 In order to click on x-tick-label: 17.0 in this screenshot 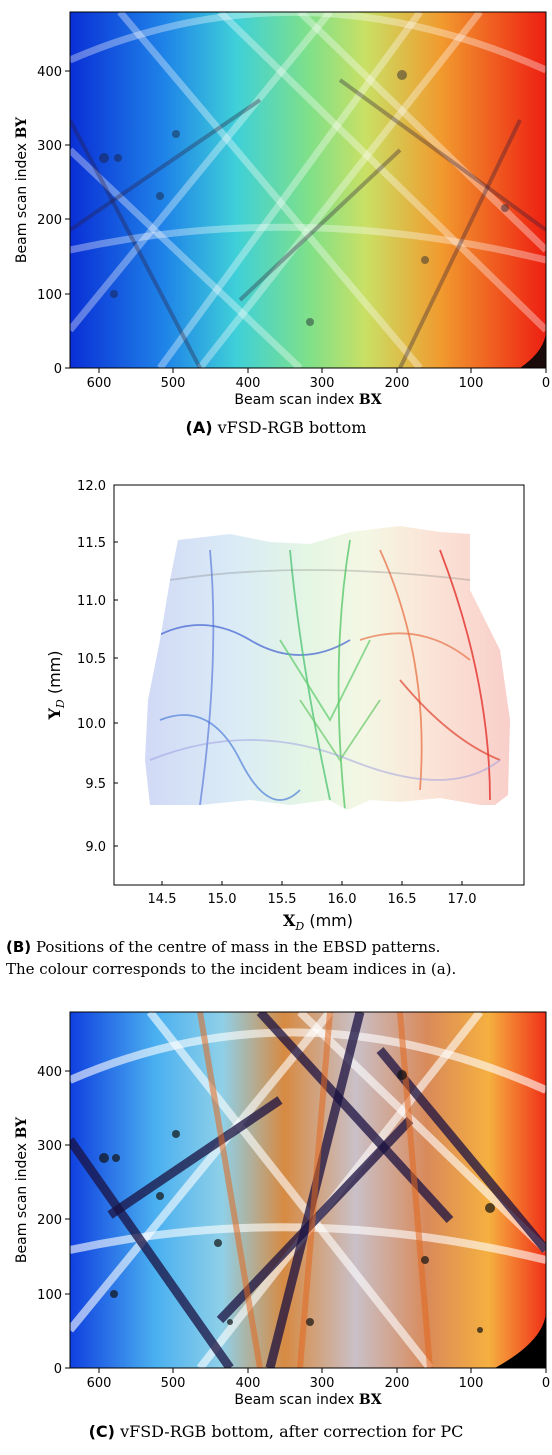, I will do `click(462, 899)`.